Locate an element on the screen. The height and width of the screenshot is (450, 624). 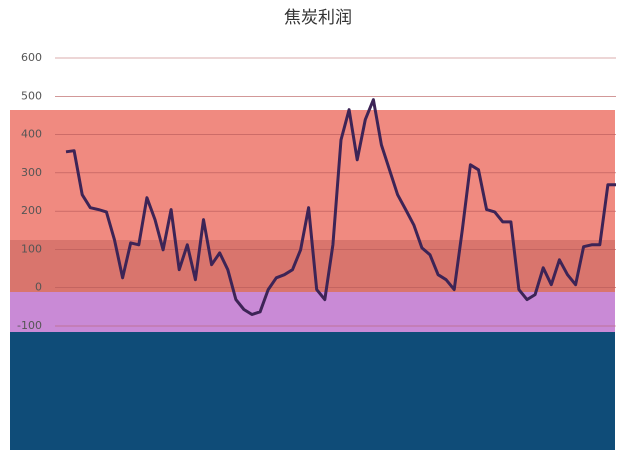
y-tick-label: 100 is located at coordinates (31, 248).